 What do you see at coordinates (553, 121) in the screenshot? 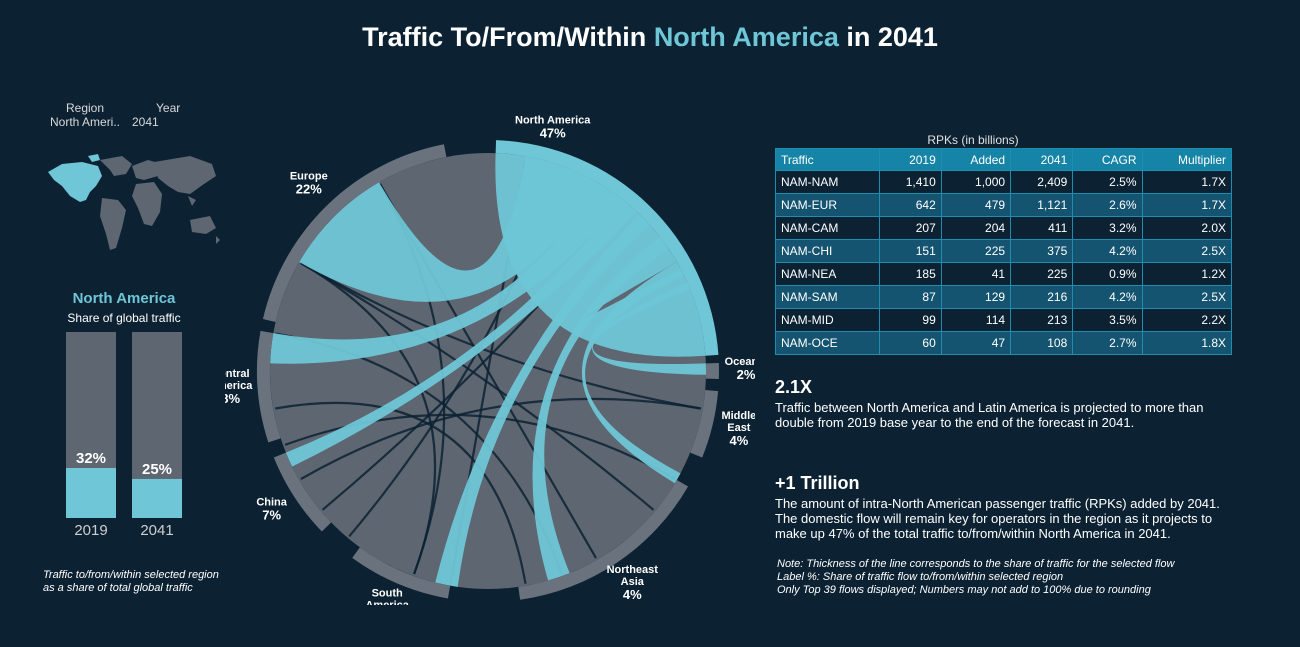
I see `chord-label-name: North America` at bounding box center [553, 121].